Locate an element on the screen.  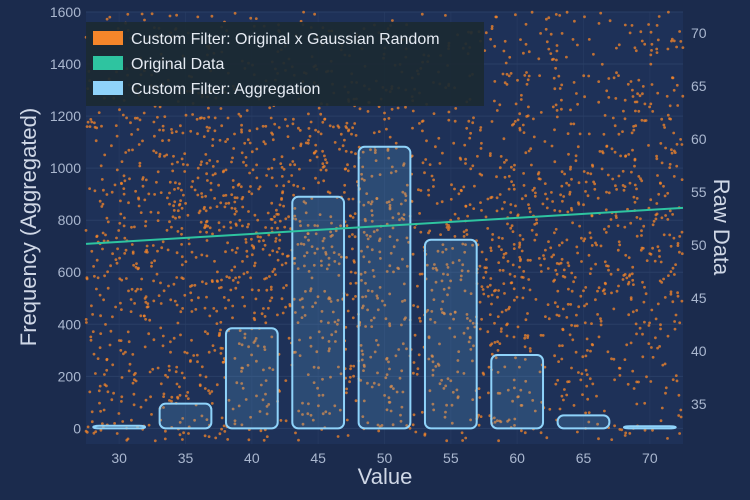
legend-label-bar: Custom Filter: Aggregation is located at coordinates (225, 89).